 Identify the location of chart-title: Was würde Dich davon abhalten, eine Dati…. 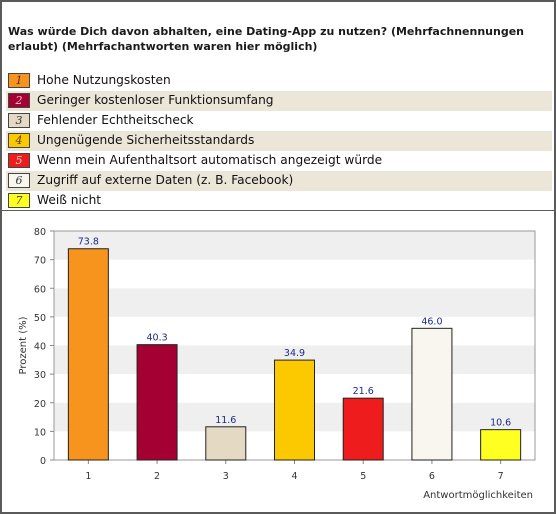
(266, 39).